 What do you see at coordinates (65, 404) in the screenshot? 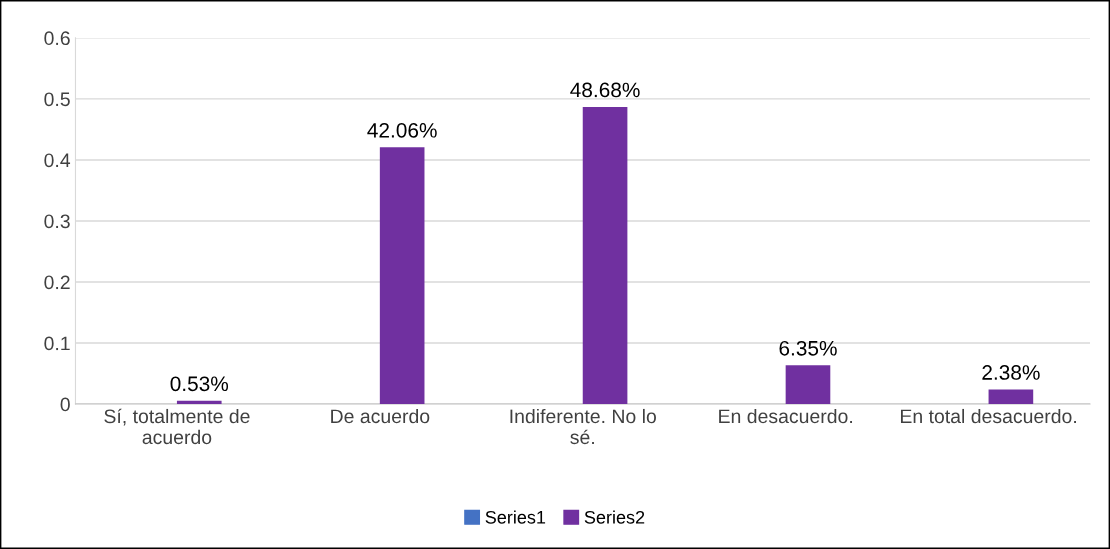
I see `y-tick-label: 0` at bounding box center [65, 404].